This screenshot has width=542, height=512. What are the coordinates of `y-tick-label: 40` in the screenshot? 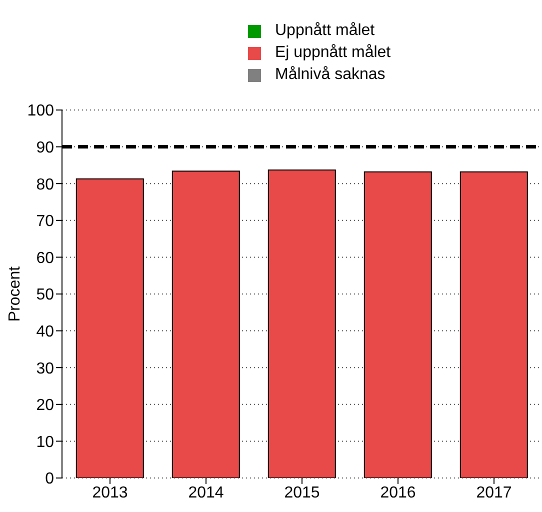 It's located at (45, 331).